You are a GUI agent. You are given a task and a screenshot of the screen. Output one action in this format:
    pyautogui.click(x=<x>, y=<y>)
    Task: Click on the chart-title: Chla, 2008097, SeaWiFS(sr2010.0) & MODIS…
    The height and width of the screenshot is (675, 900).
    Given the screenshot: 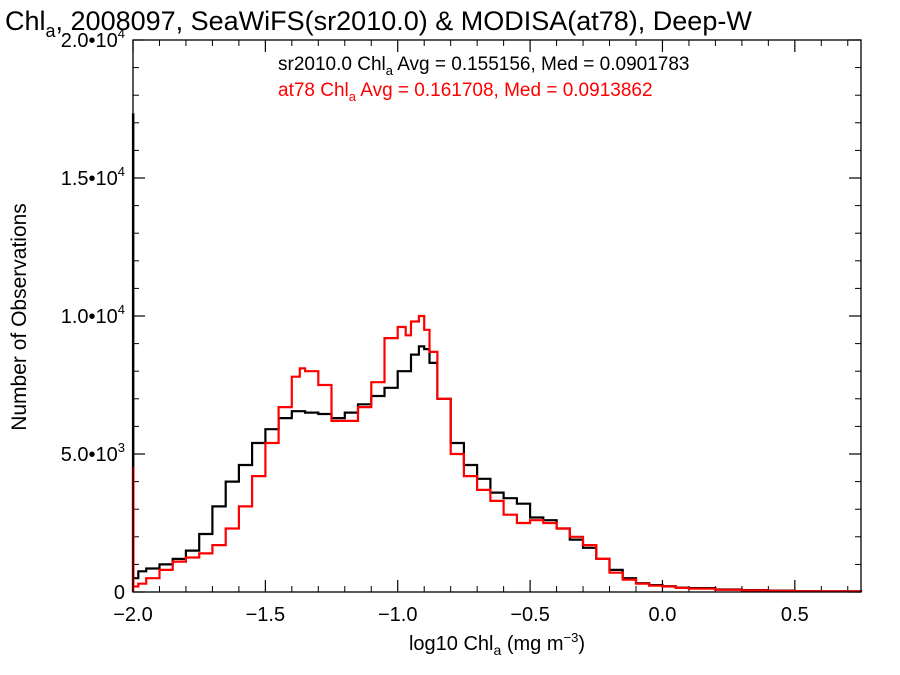 What is the action you would take?
    pyautogui.click(x=378, y=23)
    